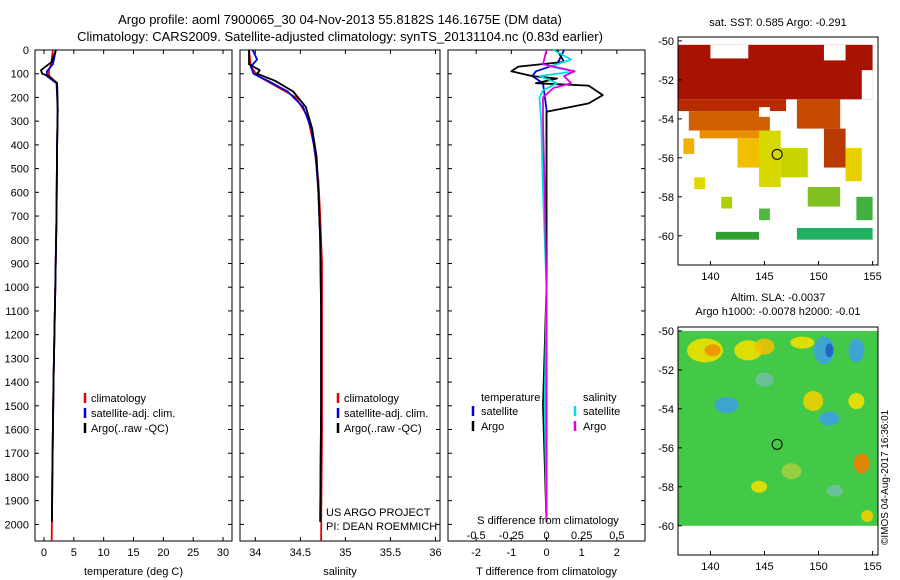  Describe the element at coordinates (300, 553) in the screenshot. I see `x-tick-label: 34.5` at that location.